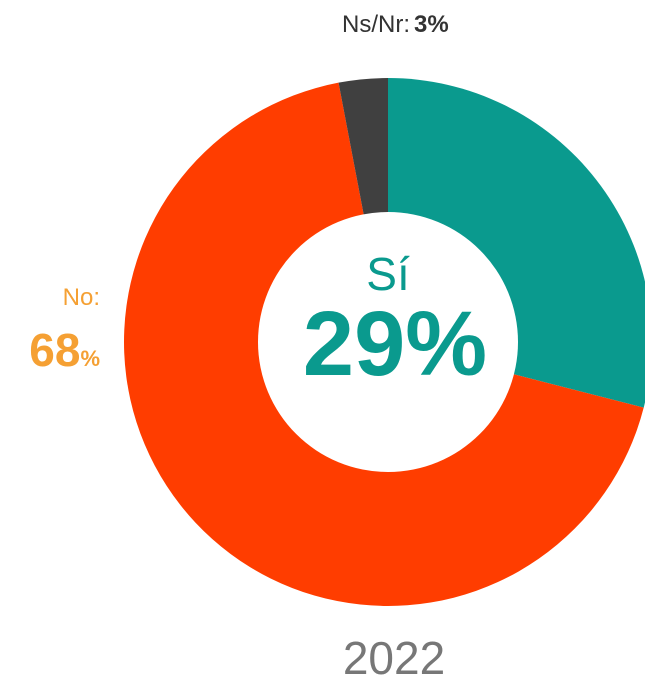 Image resolution: width=645 pixels, height=678 pixels. Describe the element at coordinates (394, 655) in the screenshot. I see `chart-title: 2022` at that location.